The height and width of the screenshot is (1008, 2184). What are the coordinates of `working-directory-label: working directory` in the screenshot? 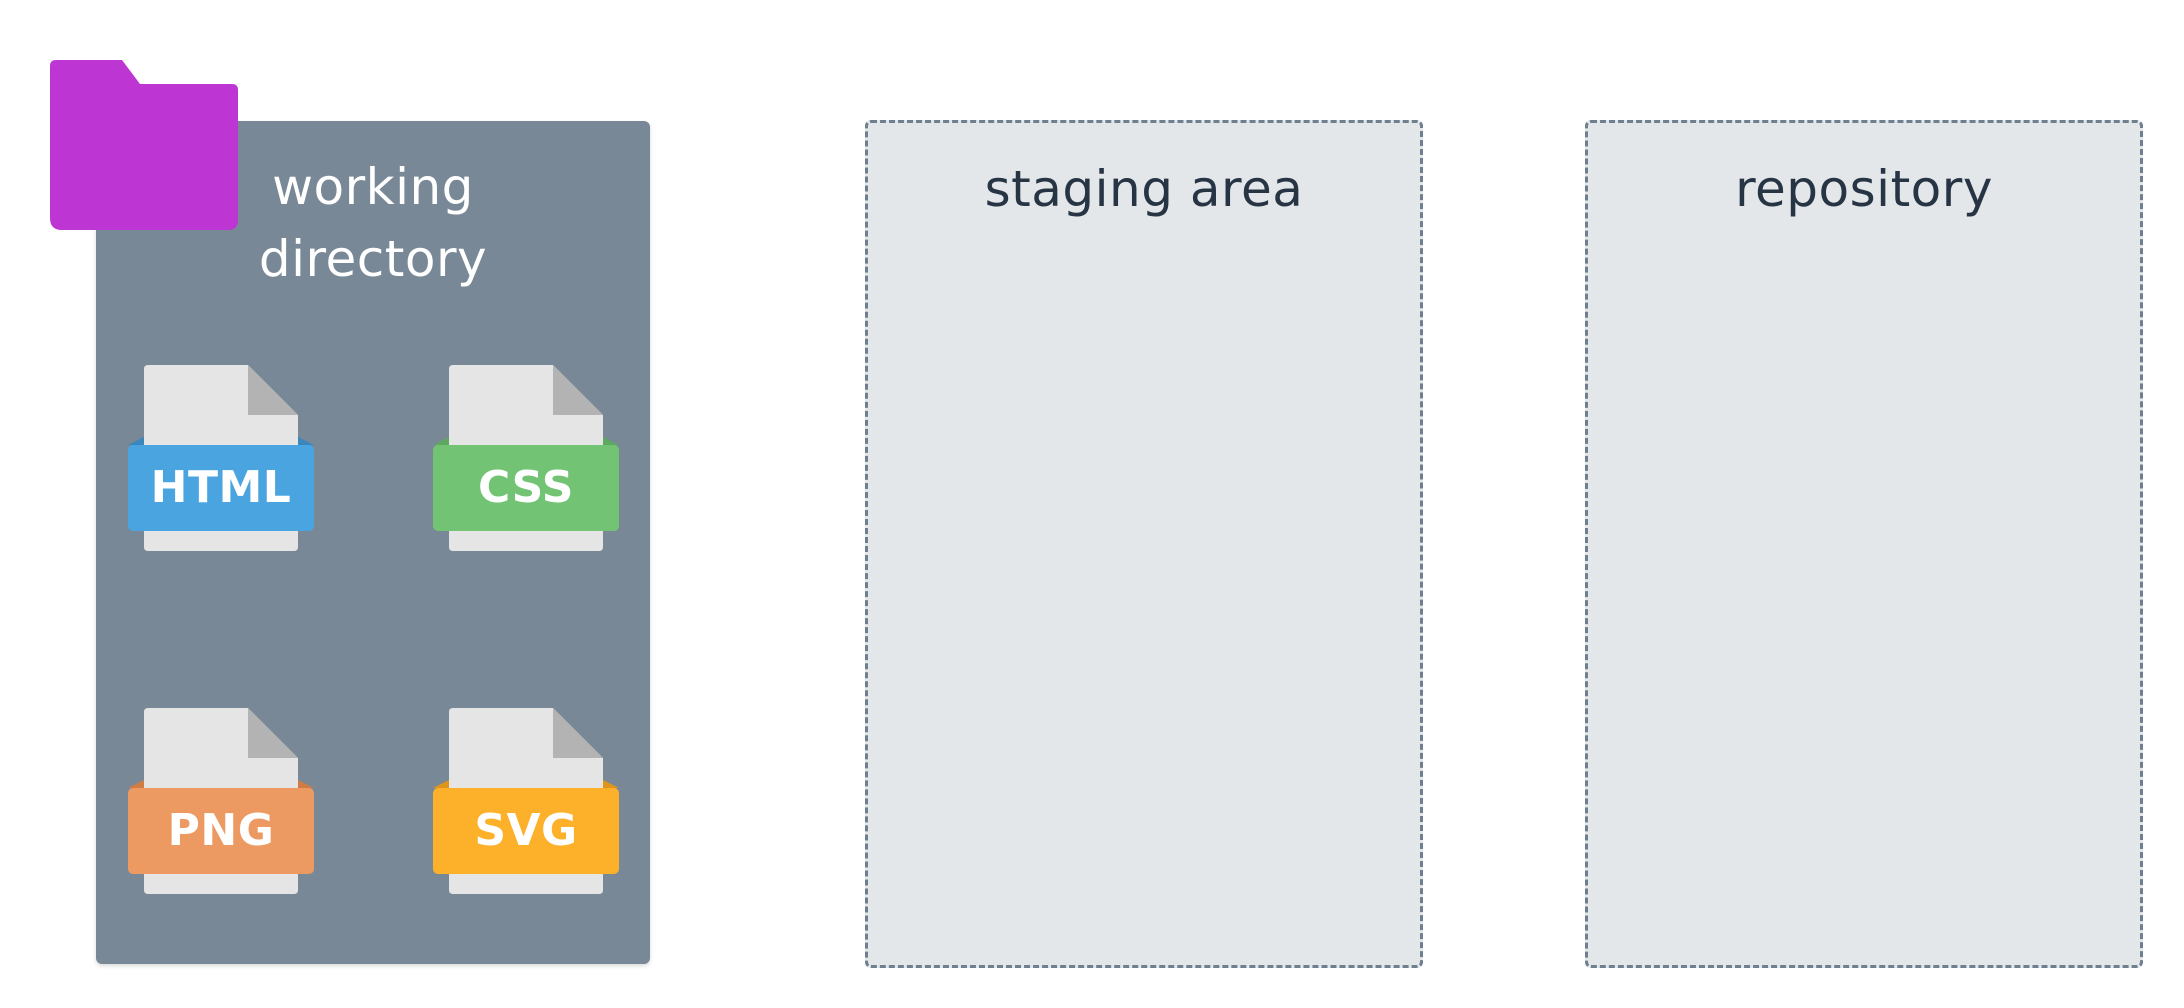 It's located at (373, 223).